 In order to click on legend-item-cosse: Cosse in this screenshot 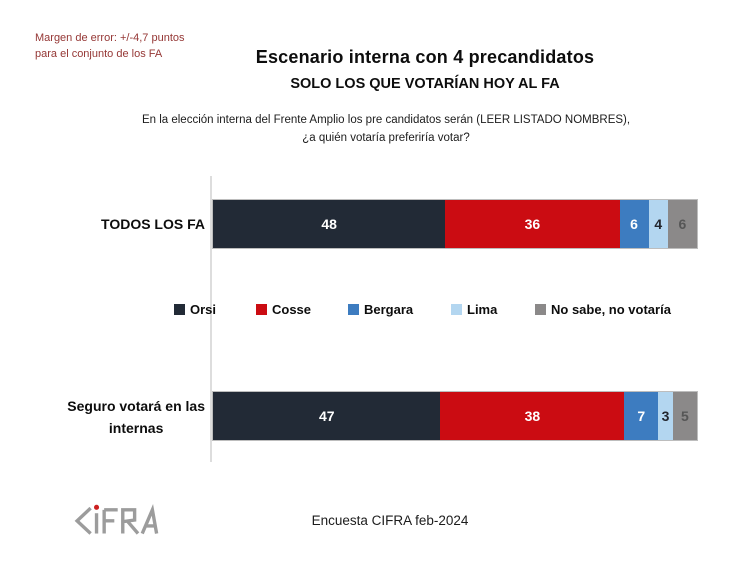, I will do `click(283, 309)`.